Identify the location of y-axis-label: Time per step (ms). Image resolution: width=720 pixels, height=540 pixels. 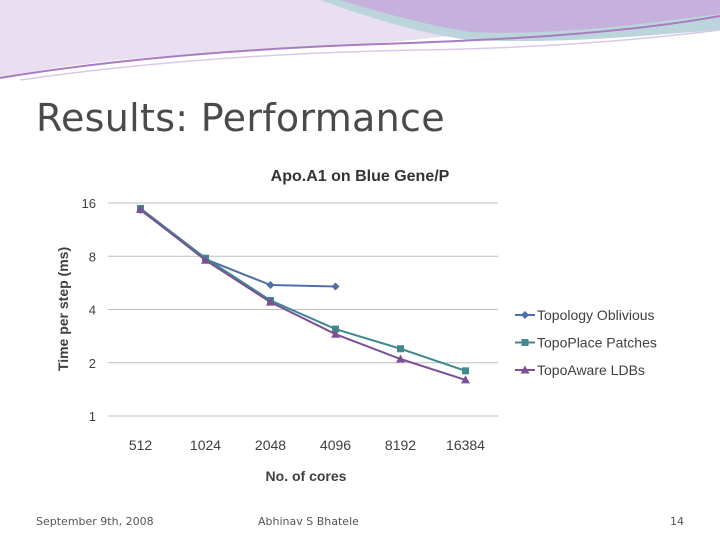
(63, 309).